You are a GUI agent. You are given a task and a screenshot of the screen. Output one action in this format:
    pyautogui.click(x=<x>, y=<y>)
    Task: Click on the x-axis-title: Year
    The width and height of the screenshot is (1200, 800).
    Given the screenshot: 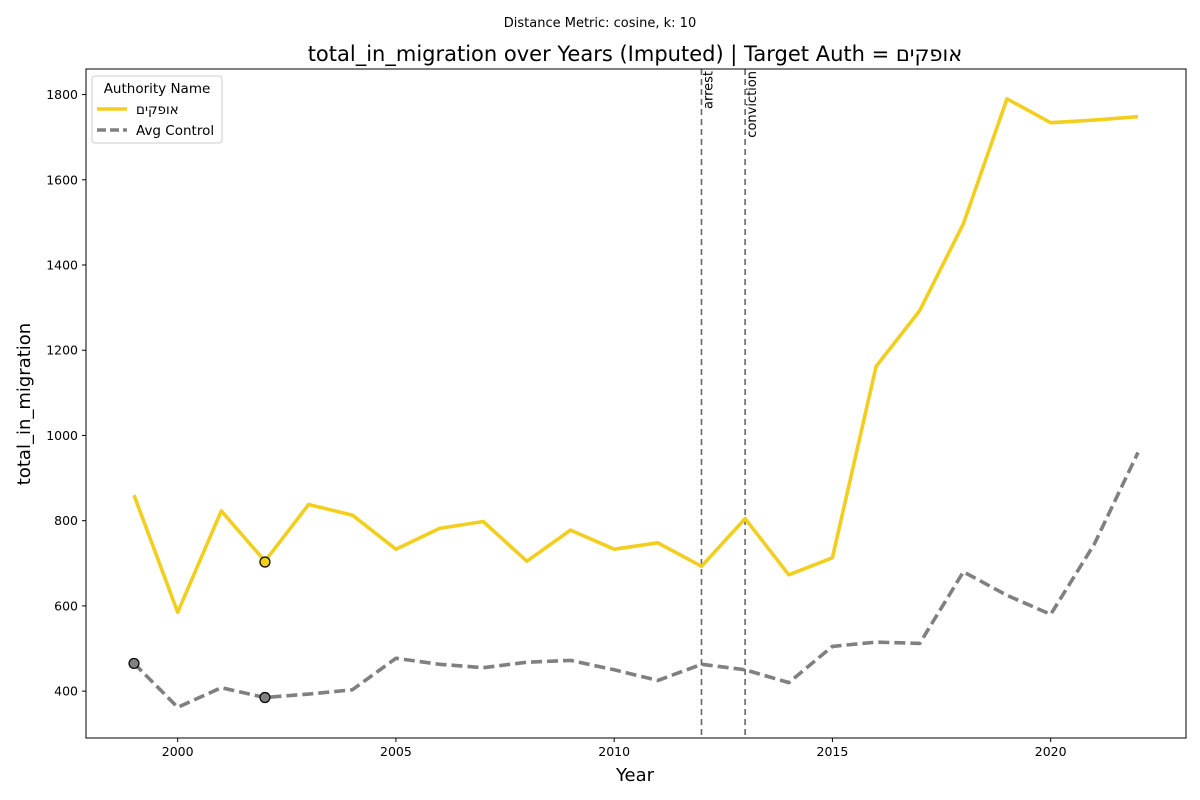 What is the action you would take?
    pyautogui.click(x=635, y=775)
    